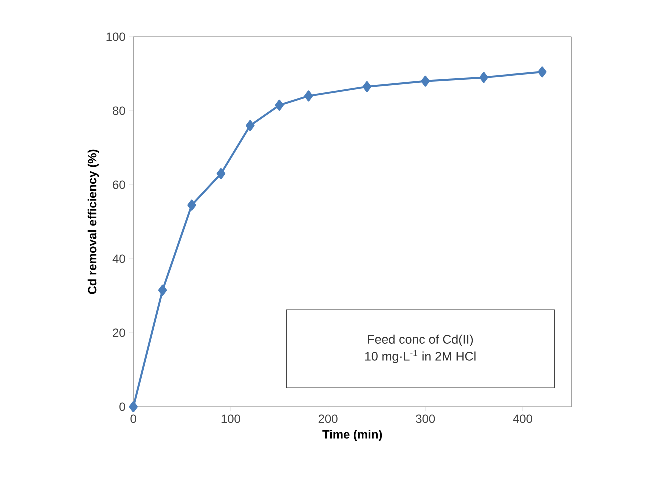 Image resolution: width=649 pixels, height=487 pixels. What do you see at coordinates (119, 259) in the screenshot?
I see `y-tick-label: 40` at bounding box center [119, 259].